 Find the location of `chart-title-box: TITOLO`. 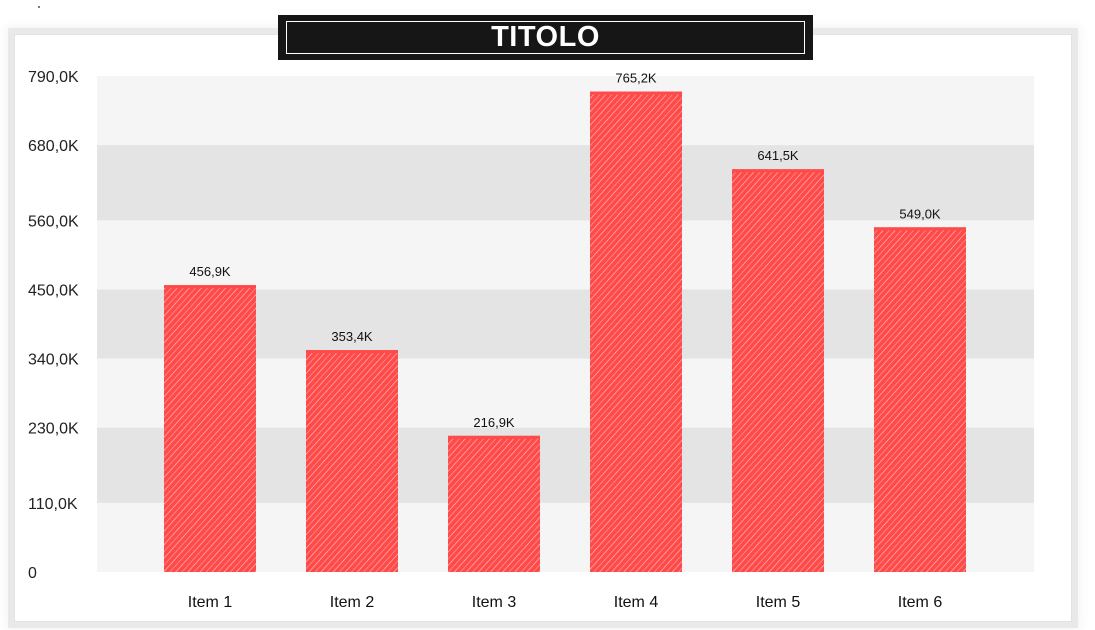

chart-title-box: TITOLO is located at coordinates (545, 37).